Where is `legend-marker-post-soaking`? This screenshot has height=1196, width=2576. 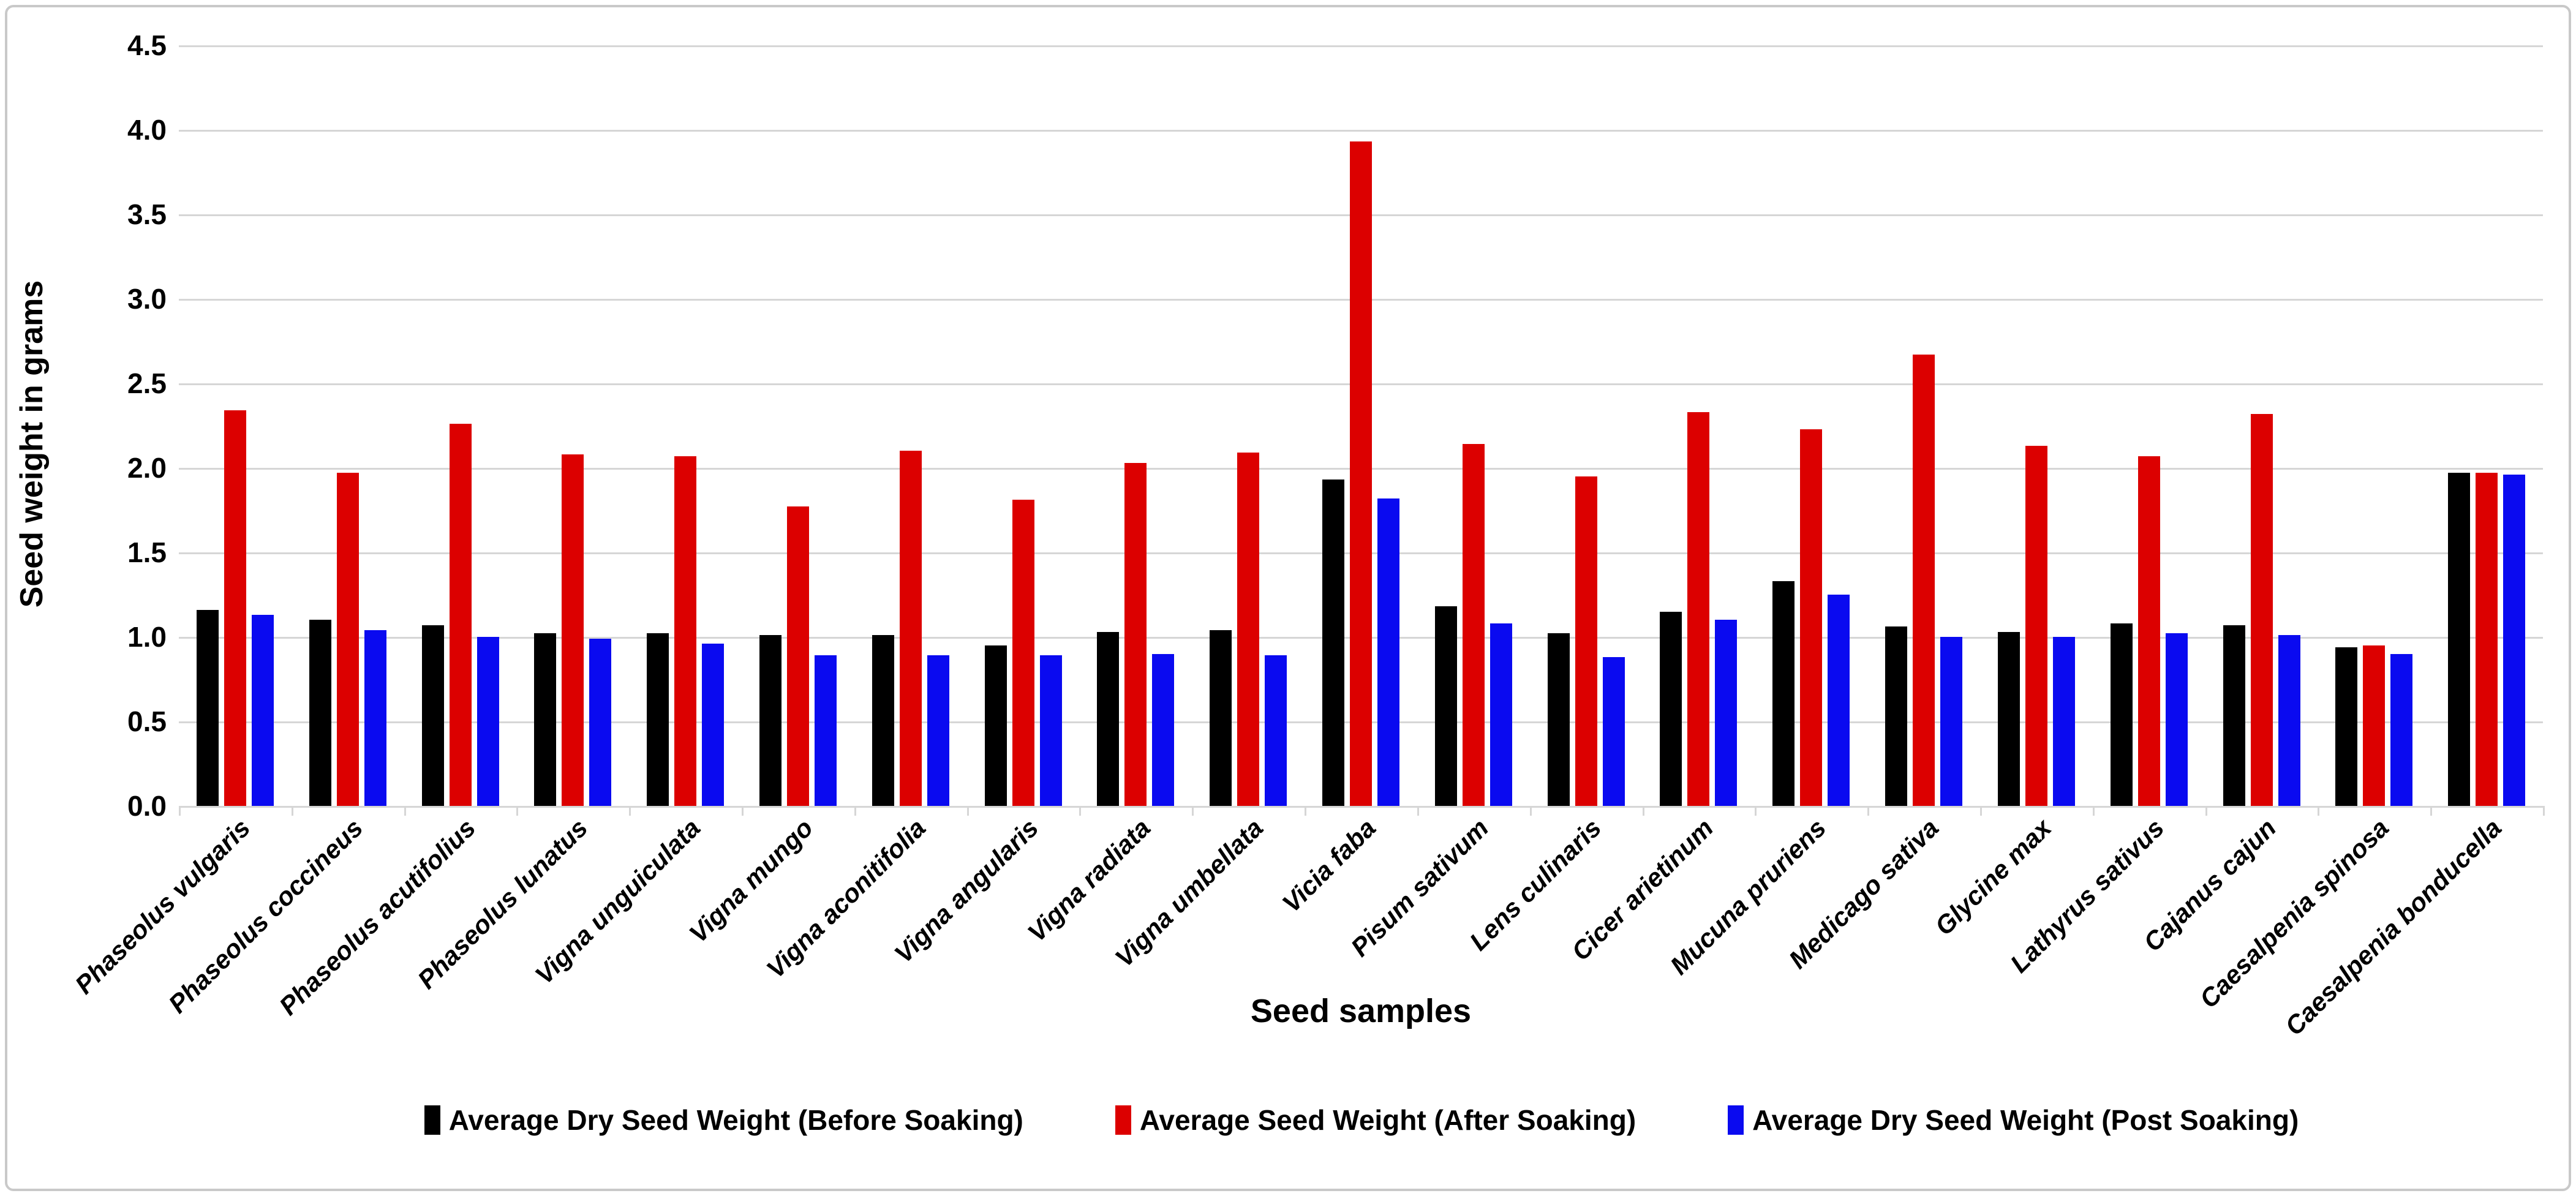 legend-marker-post-soaking is located at coordinates (1736, 1120).